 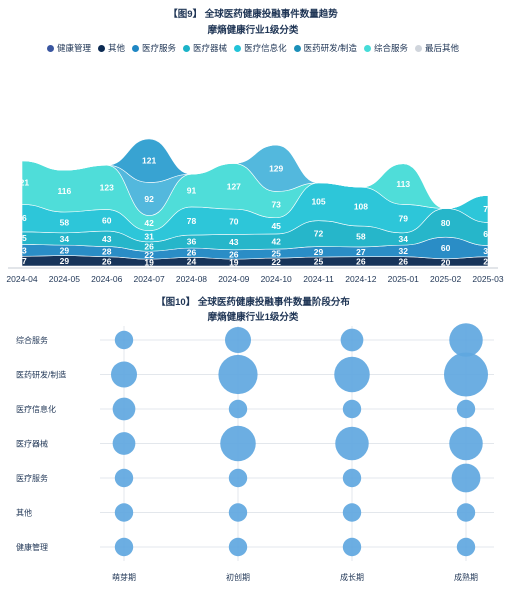 What do you see at coordinates (487, 279) in the screenshot?
I see `x-tick-label: 2025-03` at bounding box center [487, 279].